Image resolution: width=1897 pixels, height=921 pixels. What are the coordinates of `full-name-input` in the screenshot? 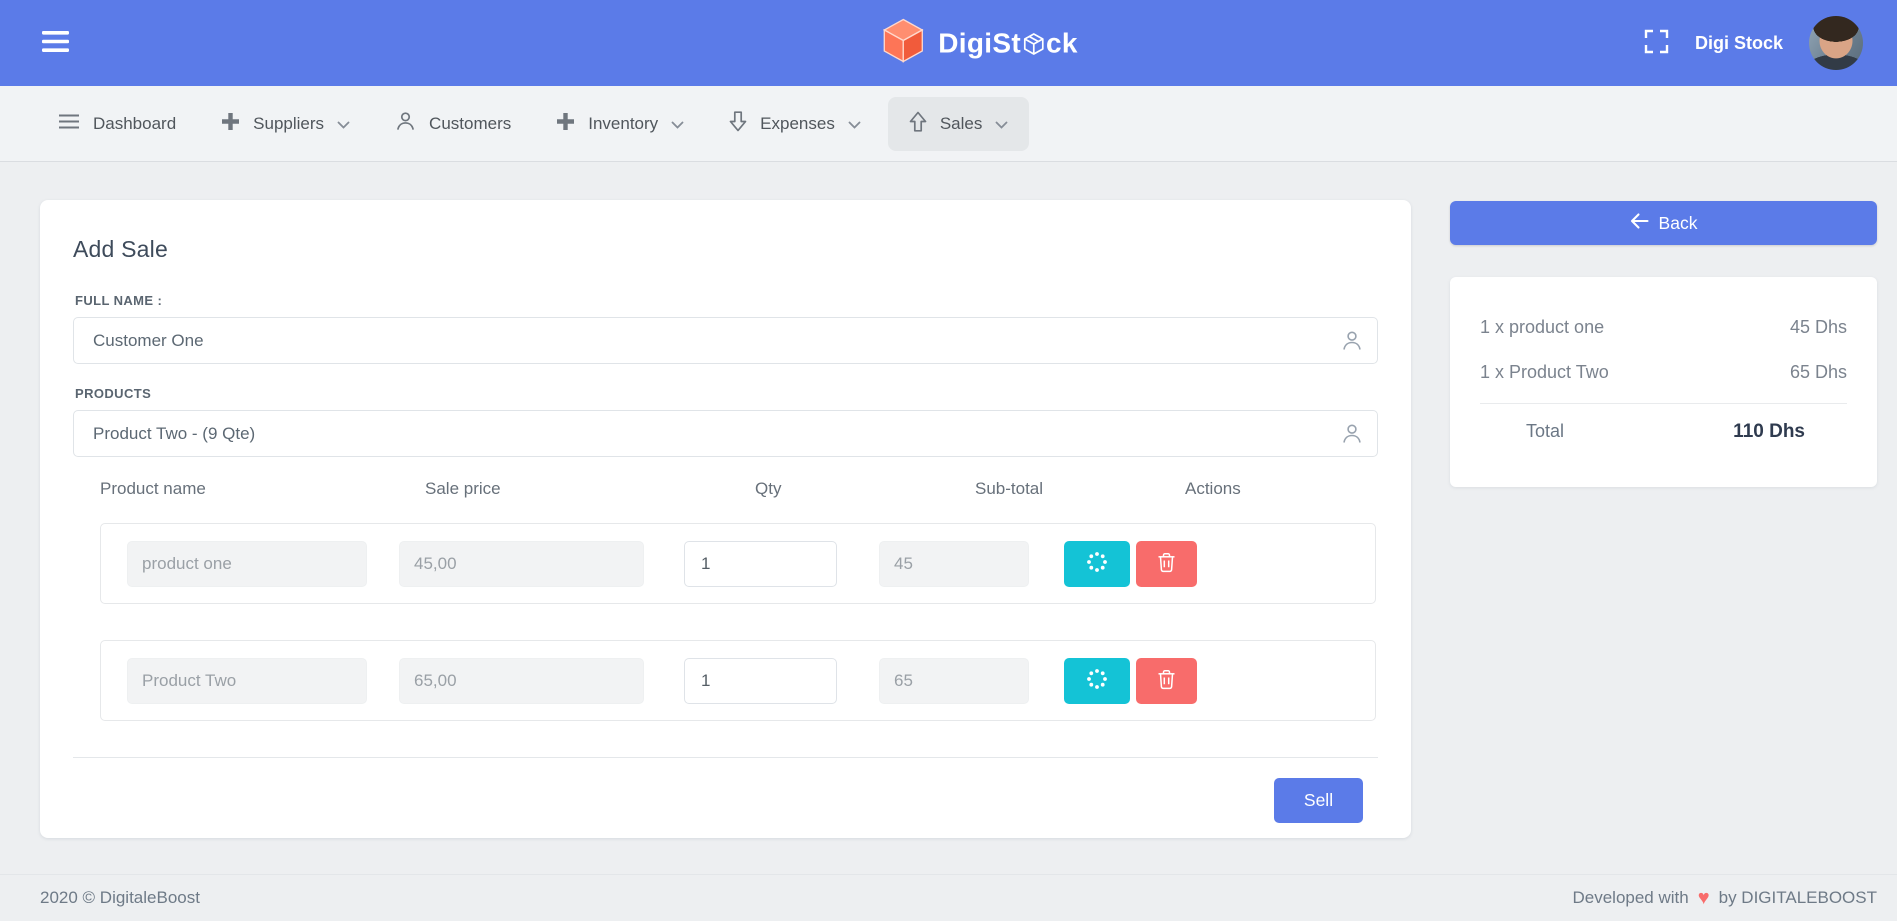 It's located at (725, 340).